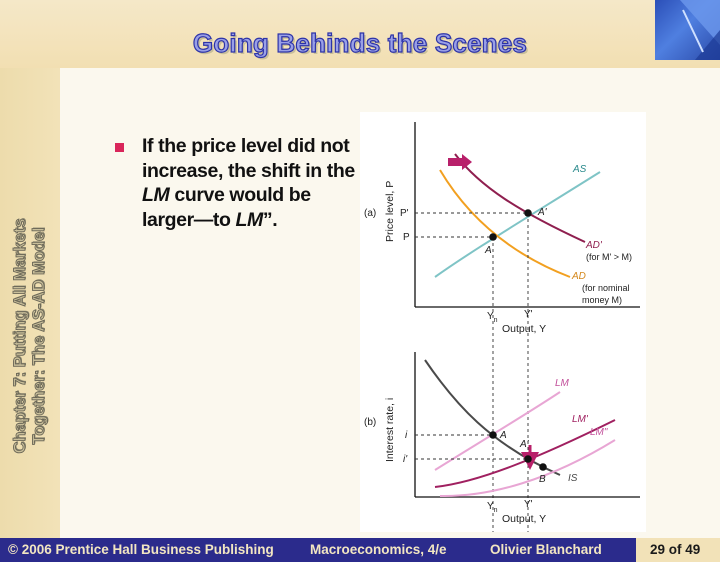 This screenshot has width=720, height=562. I want to click on point-a-label: A, so click(488, 250).